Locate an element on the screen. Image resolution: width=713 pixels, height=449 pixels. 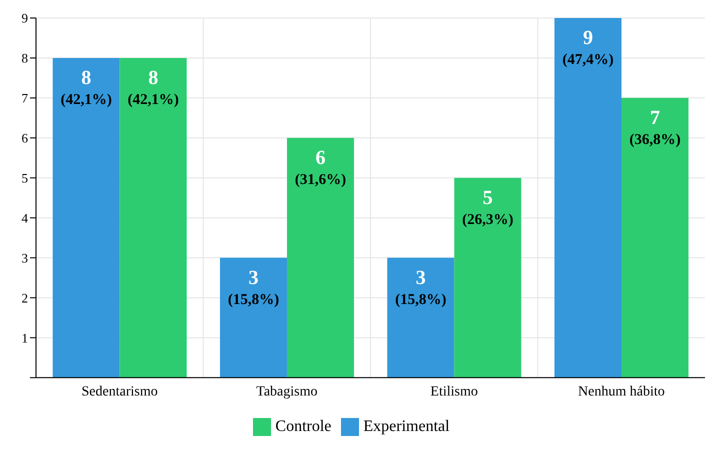
x-tick-label: Sedentarismo is located at coordinates (120, 392).